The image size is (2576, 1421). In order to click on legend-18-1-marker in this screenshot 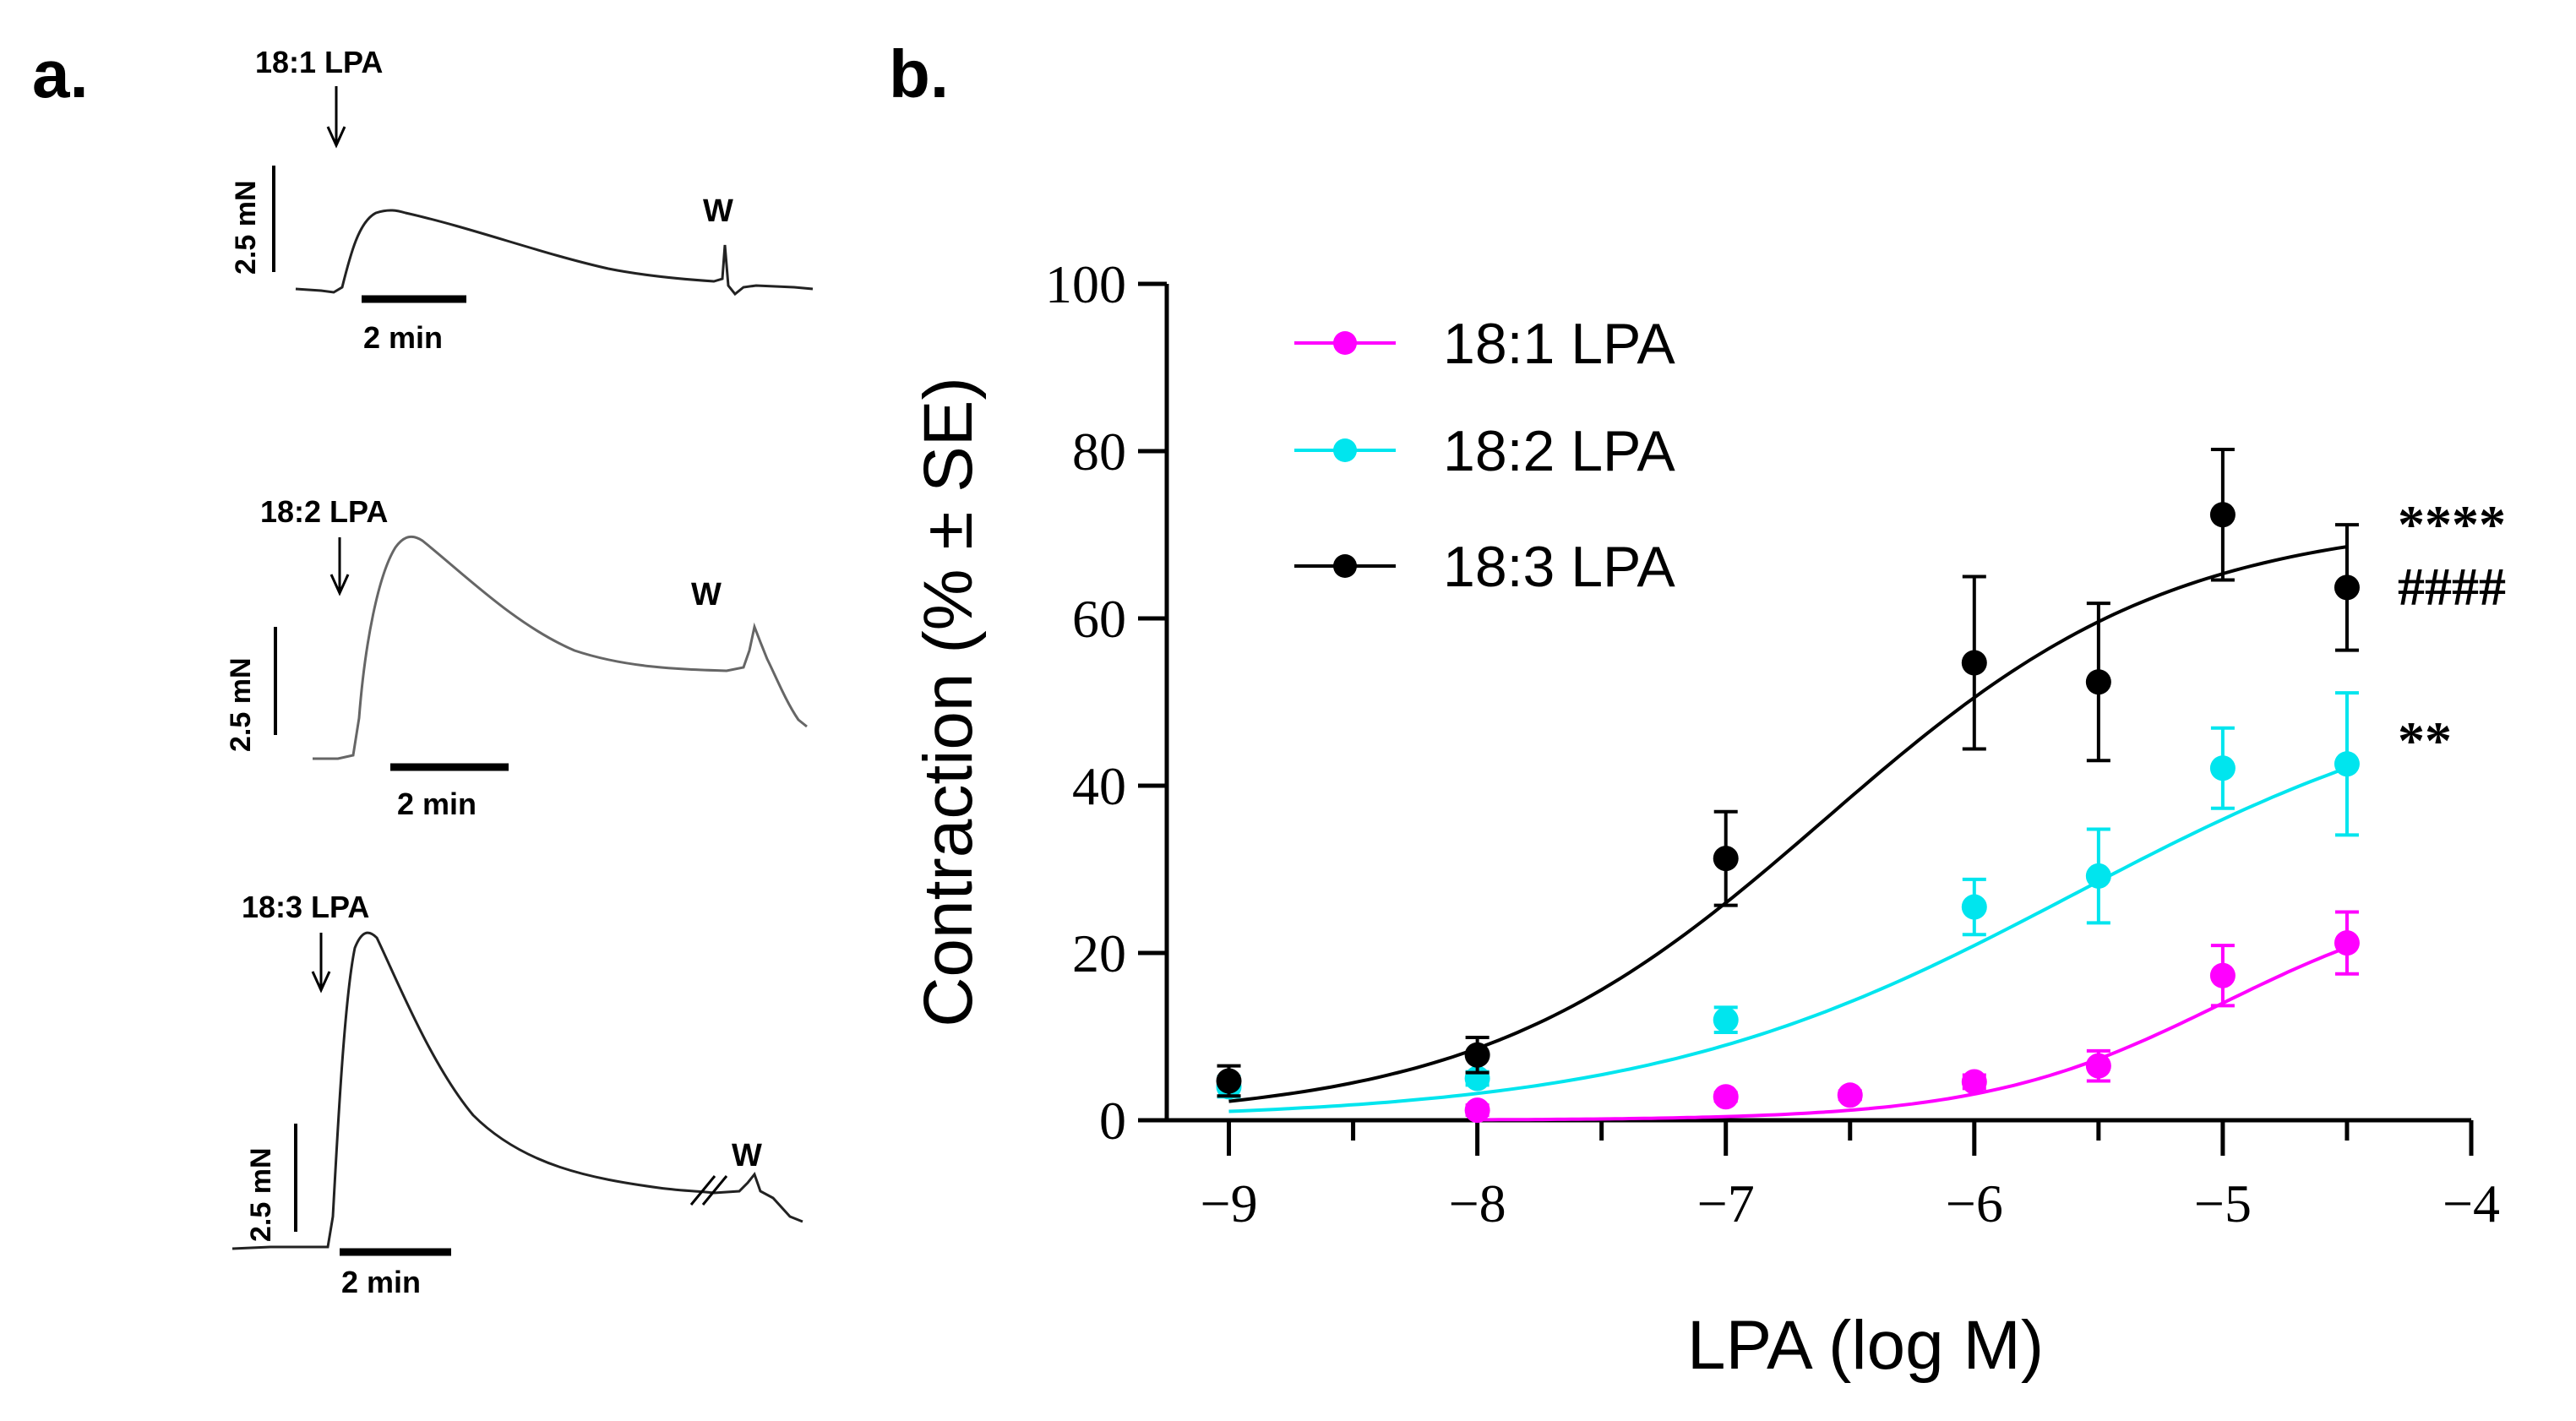, I will do `click(1345, 343)`.